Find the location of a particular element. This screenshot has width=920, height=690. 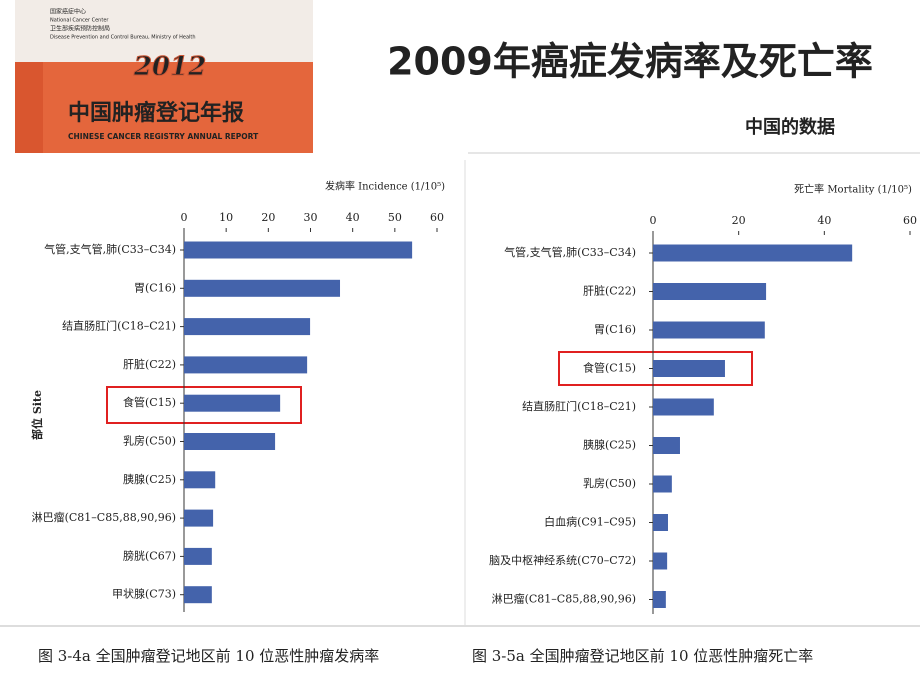

y-axis-label: 部位 Site is located at coordinates (37, 415).